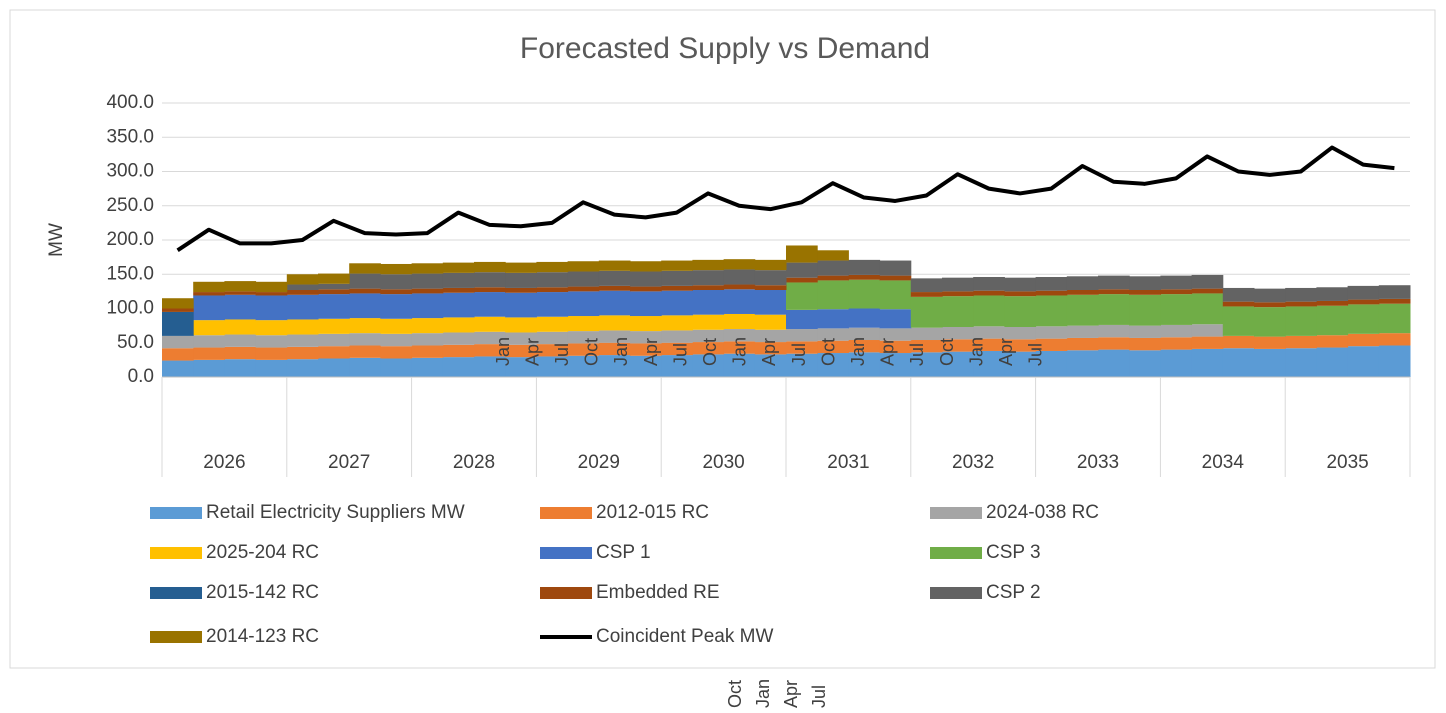 The height and width of the screenshot is (713, 1446). Describe the element at coordinates (1013, 552) in the screenshot. I see `legend-label: CSP 3` at that location.